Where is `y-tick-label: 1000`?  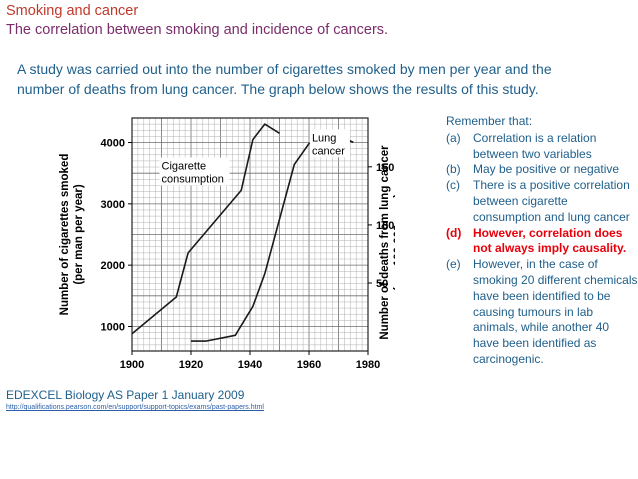
y-tick-label: 1000 is located at coordinates (113, 327).